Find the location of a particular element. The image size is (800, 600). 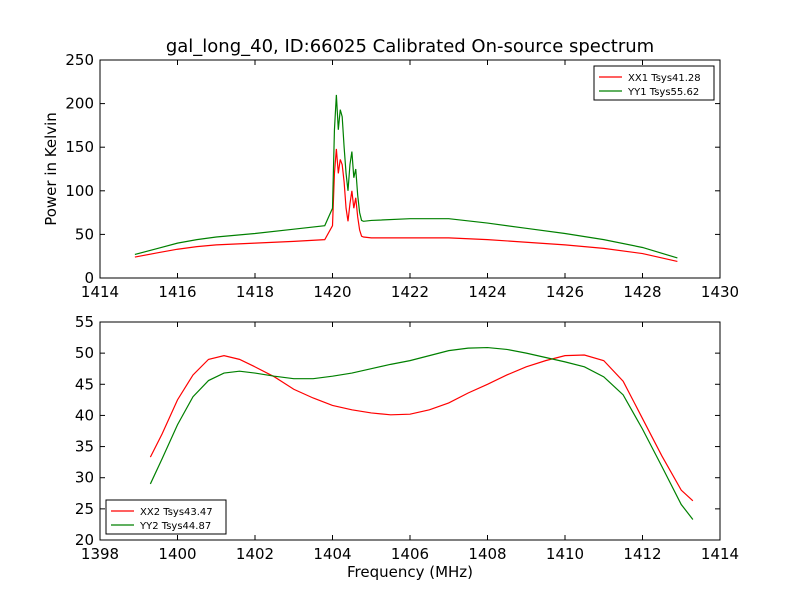

legend-2: XX2 Tsys43.47 YY2 Tsys44.87 is located at coordinates (166, 517).